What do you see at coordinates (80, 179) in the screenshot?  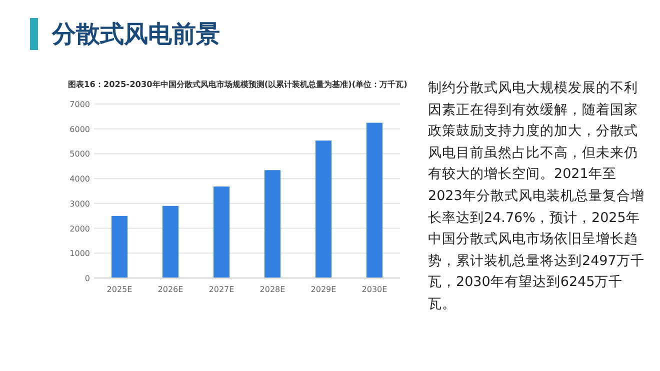 I see `y-tick-label: 4000` at bounding box center [80, 179].